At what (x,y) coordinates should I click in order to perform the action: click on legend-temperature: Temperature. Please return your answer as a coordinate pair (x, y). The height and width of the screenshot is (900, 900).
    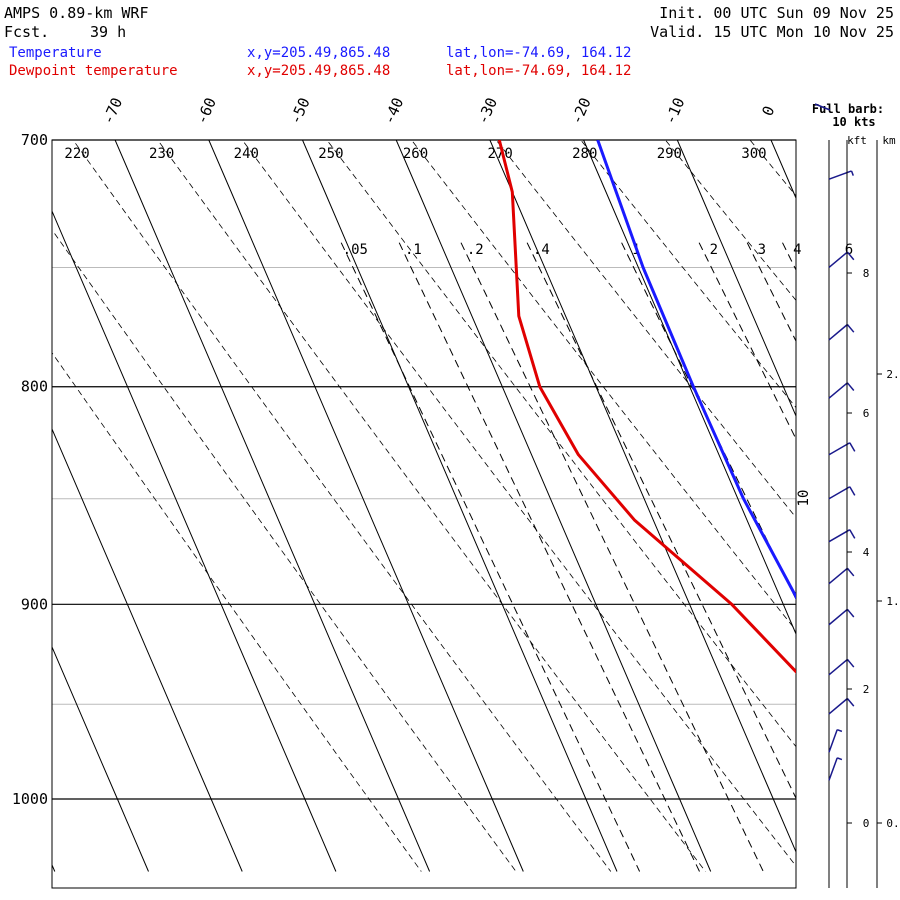
    Looking at the image, I should click on (55, 53).